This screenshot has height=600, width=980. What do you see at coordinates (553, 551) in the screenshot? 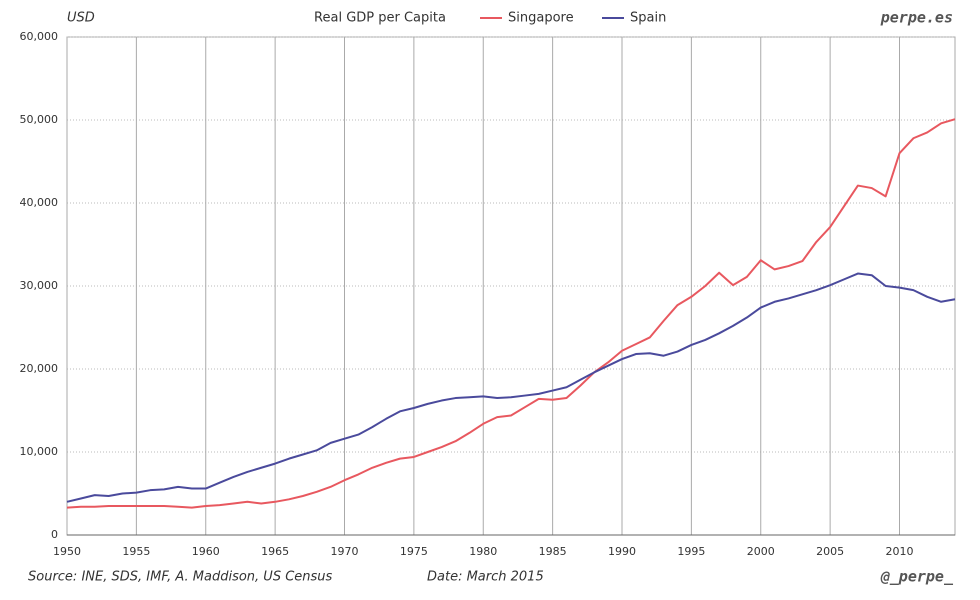
I see `x-tick-label: 1985` at bounding box center [553, 551].